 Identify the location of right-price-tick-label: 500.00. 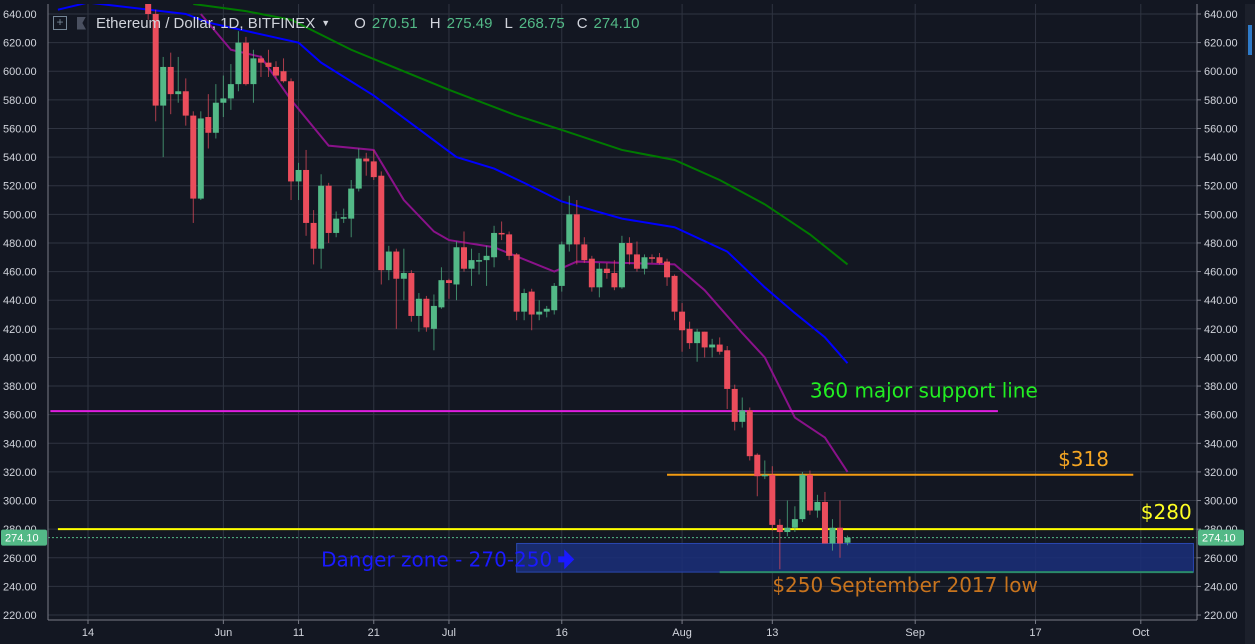
(1221, 215).